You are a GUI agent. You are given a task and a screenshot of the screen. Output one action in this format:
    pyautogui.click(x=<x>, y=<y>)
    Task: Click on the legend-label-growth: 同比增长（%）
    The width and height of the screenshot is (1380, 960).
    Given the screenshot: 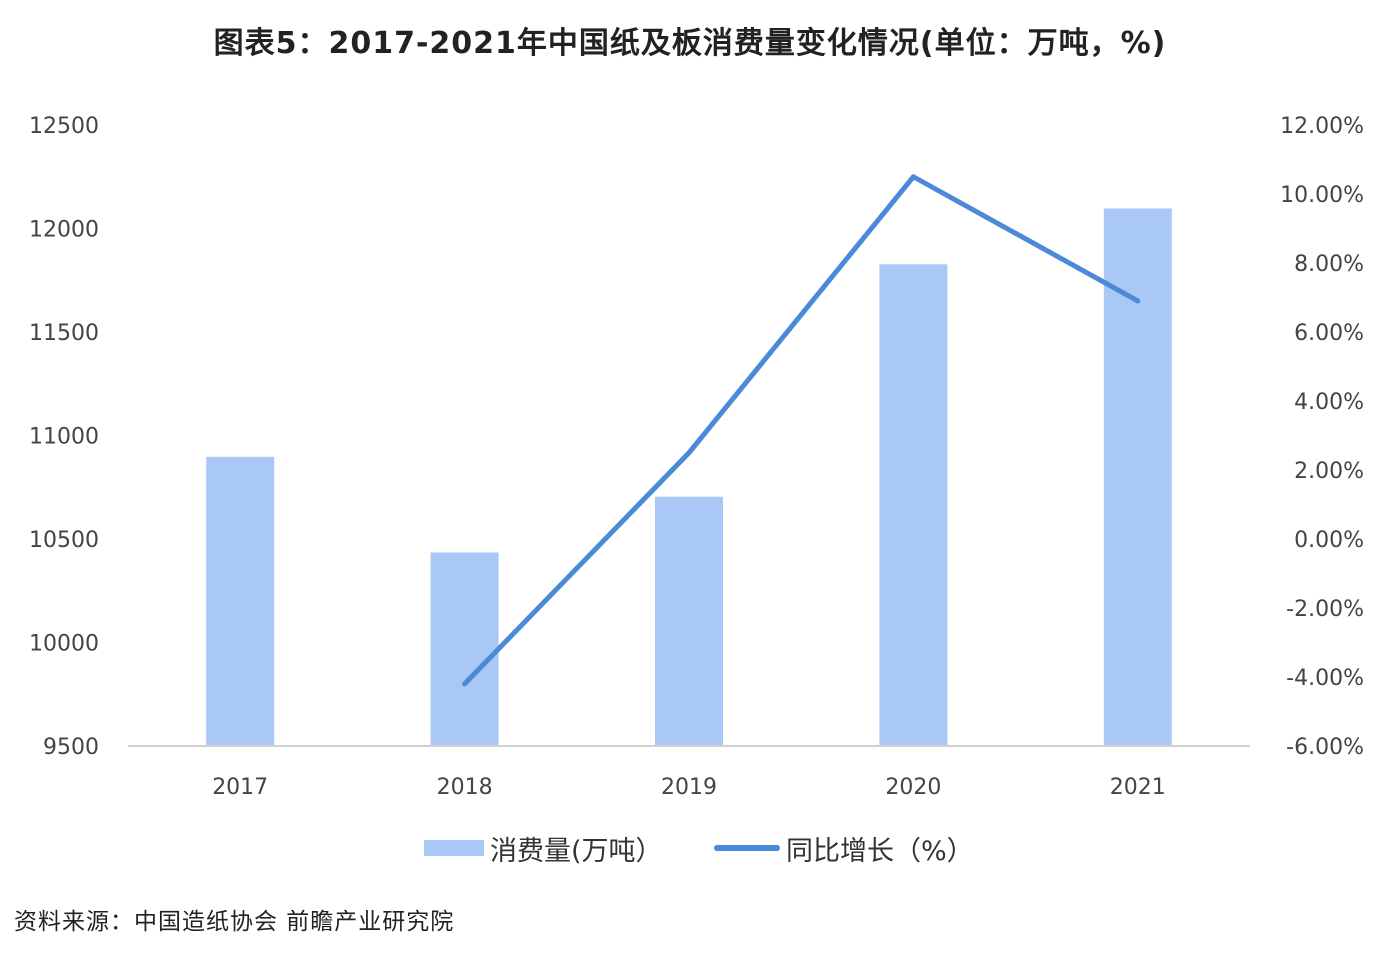 What is the action you would take?
    pyautogui.click(x=880, y=851)
    